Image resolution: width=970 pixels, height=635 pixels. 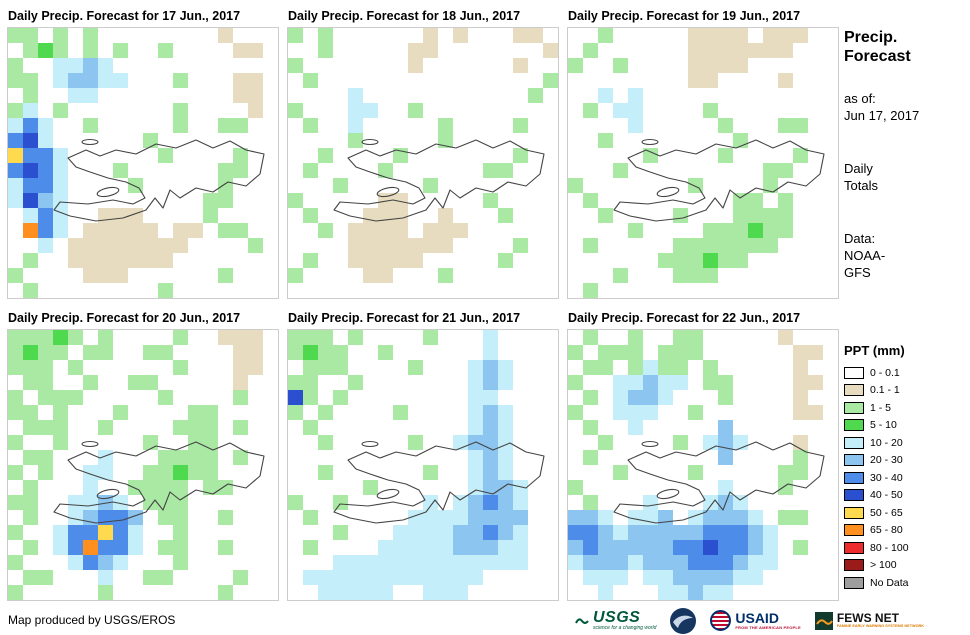 What do you see at coordinates (768, 627) in the screenshot?
I see `usaid-tagline: FROM THE AMERICAN PEOPLE` at bounding box center [768, 627].